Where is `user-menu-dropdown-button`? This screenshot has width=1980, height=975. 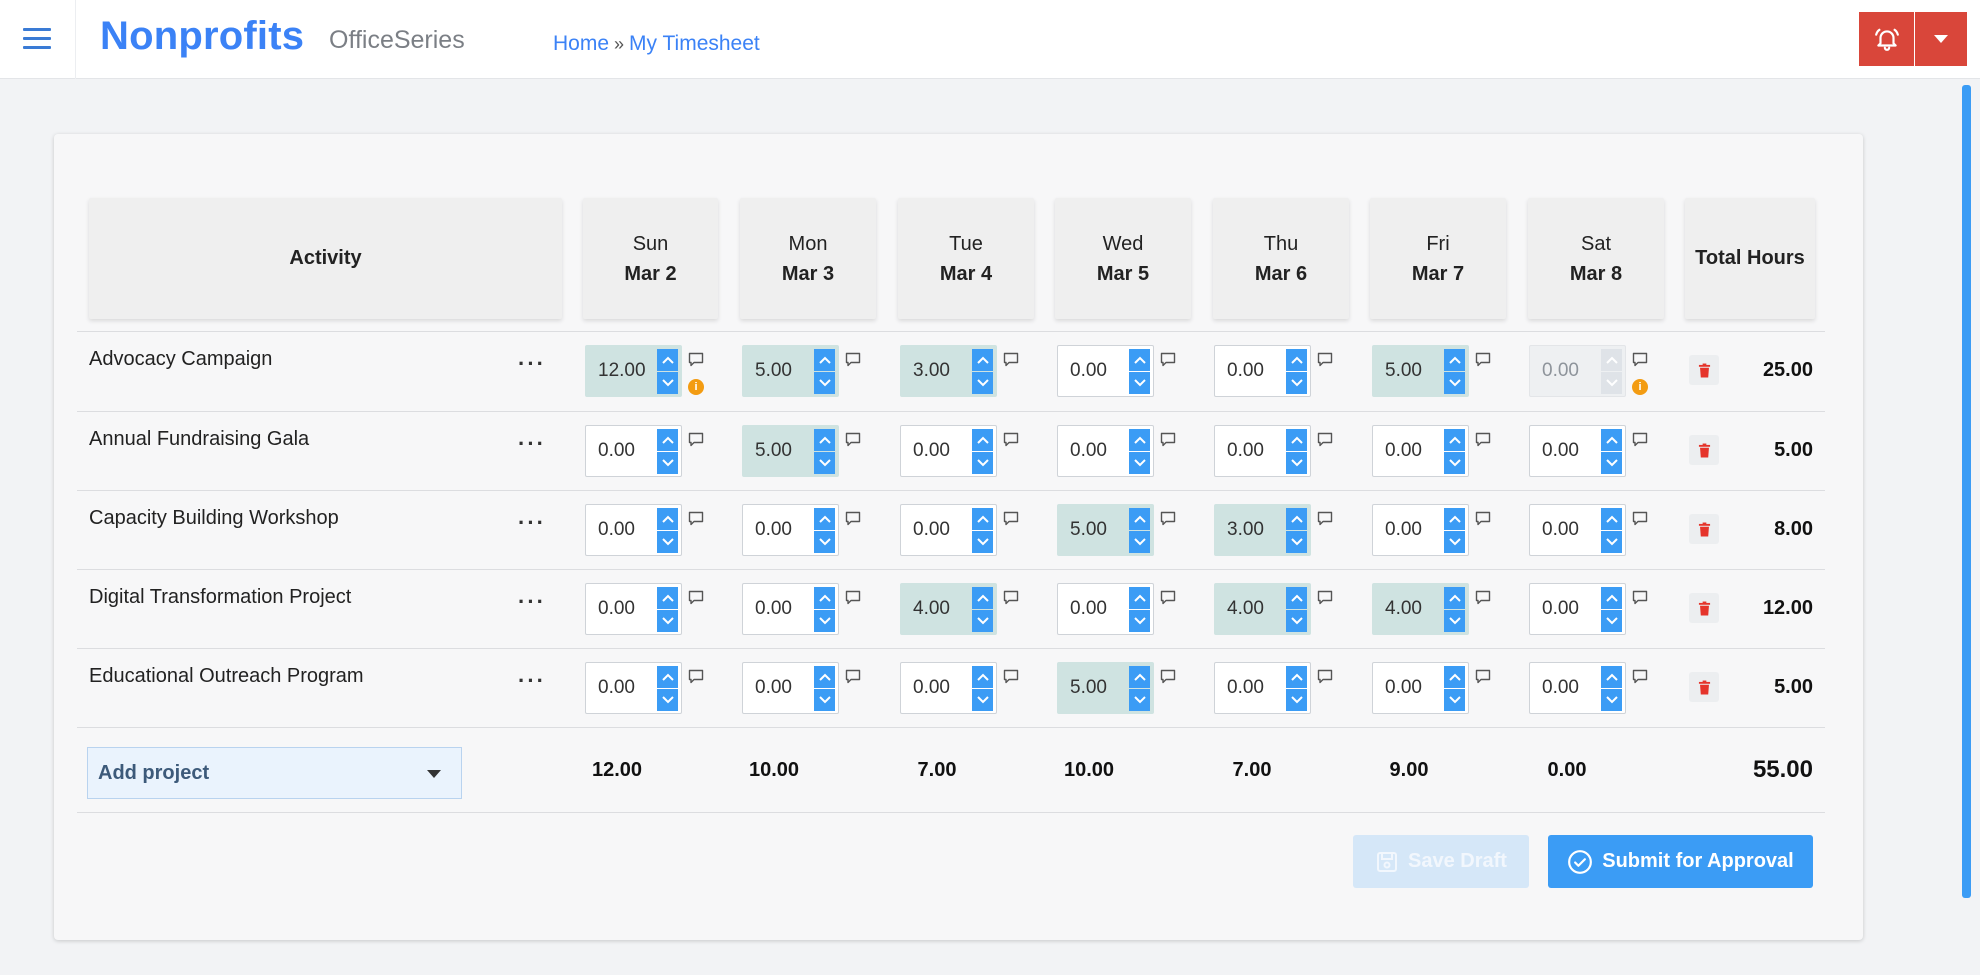
user-menu-dropdown-button is located at coordinates (1941, 39).